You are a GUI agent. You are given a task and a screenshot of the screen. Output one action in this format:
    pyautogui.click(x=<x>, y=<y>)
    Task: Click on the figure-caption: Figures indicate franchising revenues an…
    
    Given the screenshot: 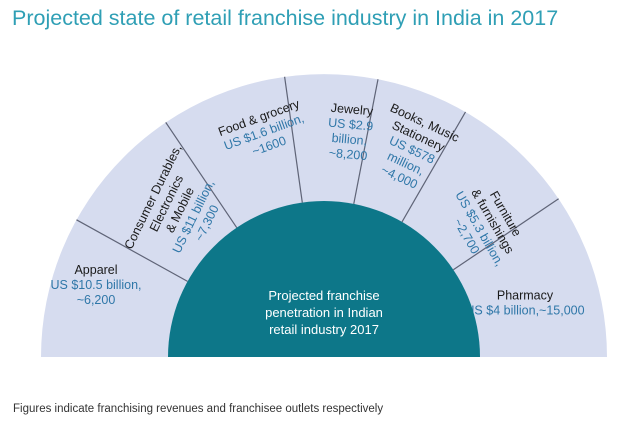 What is the action you would take?
    pyautogui.click(x=198, y=409)
    